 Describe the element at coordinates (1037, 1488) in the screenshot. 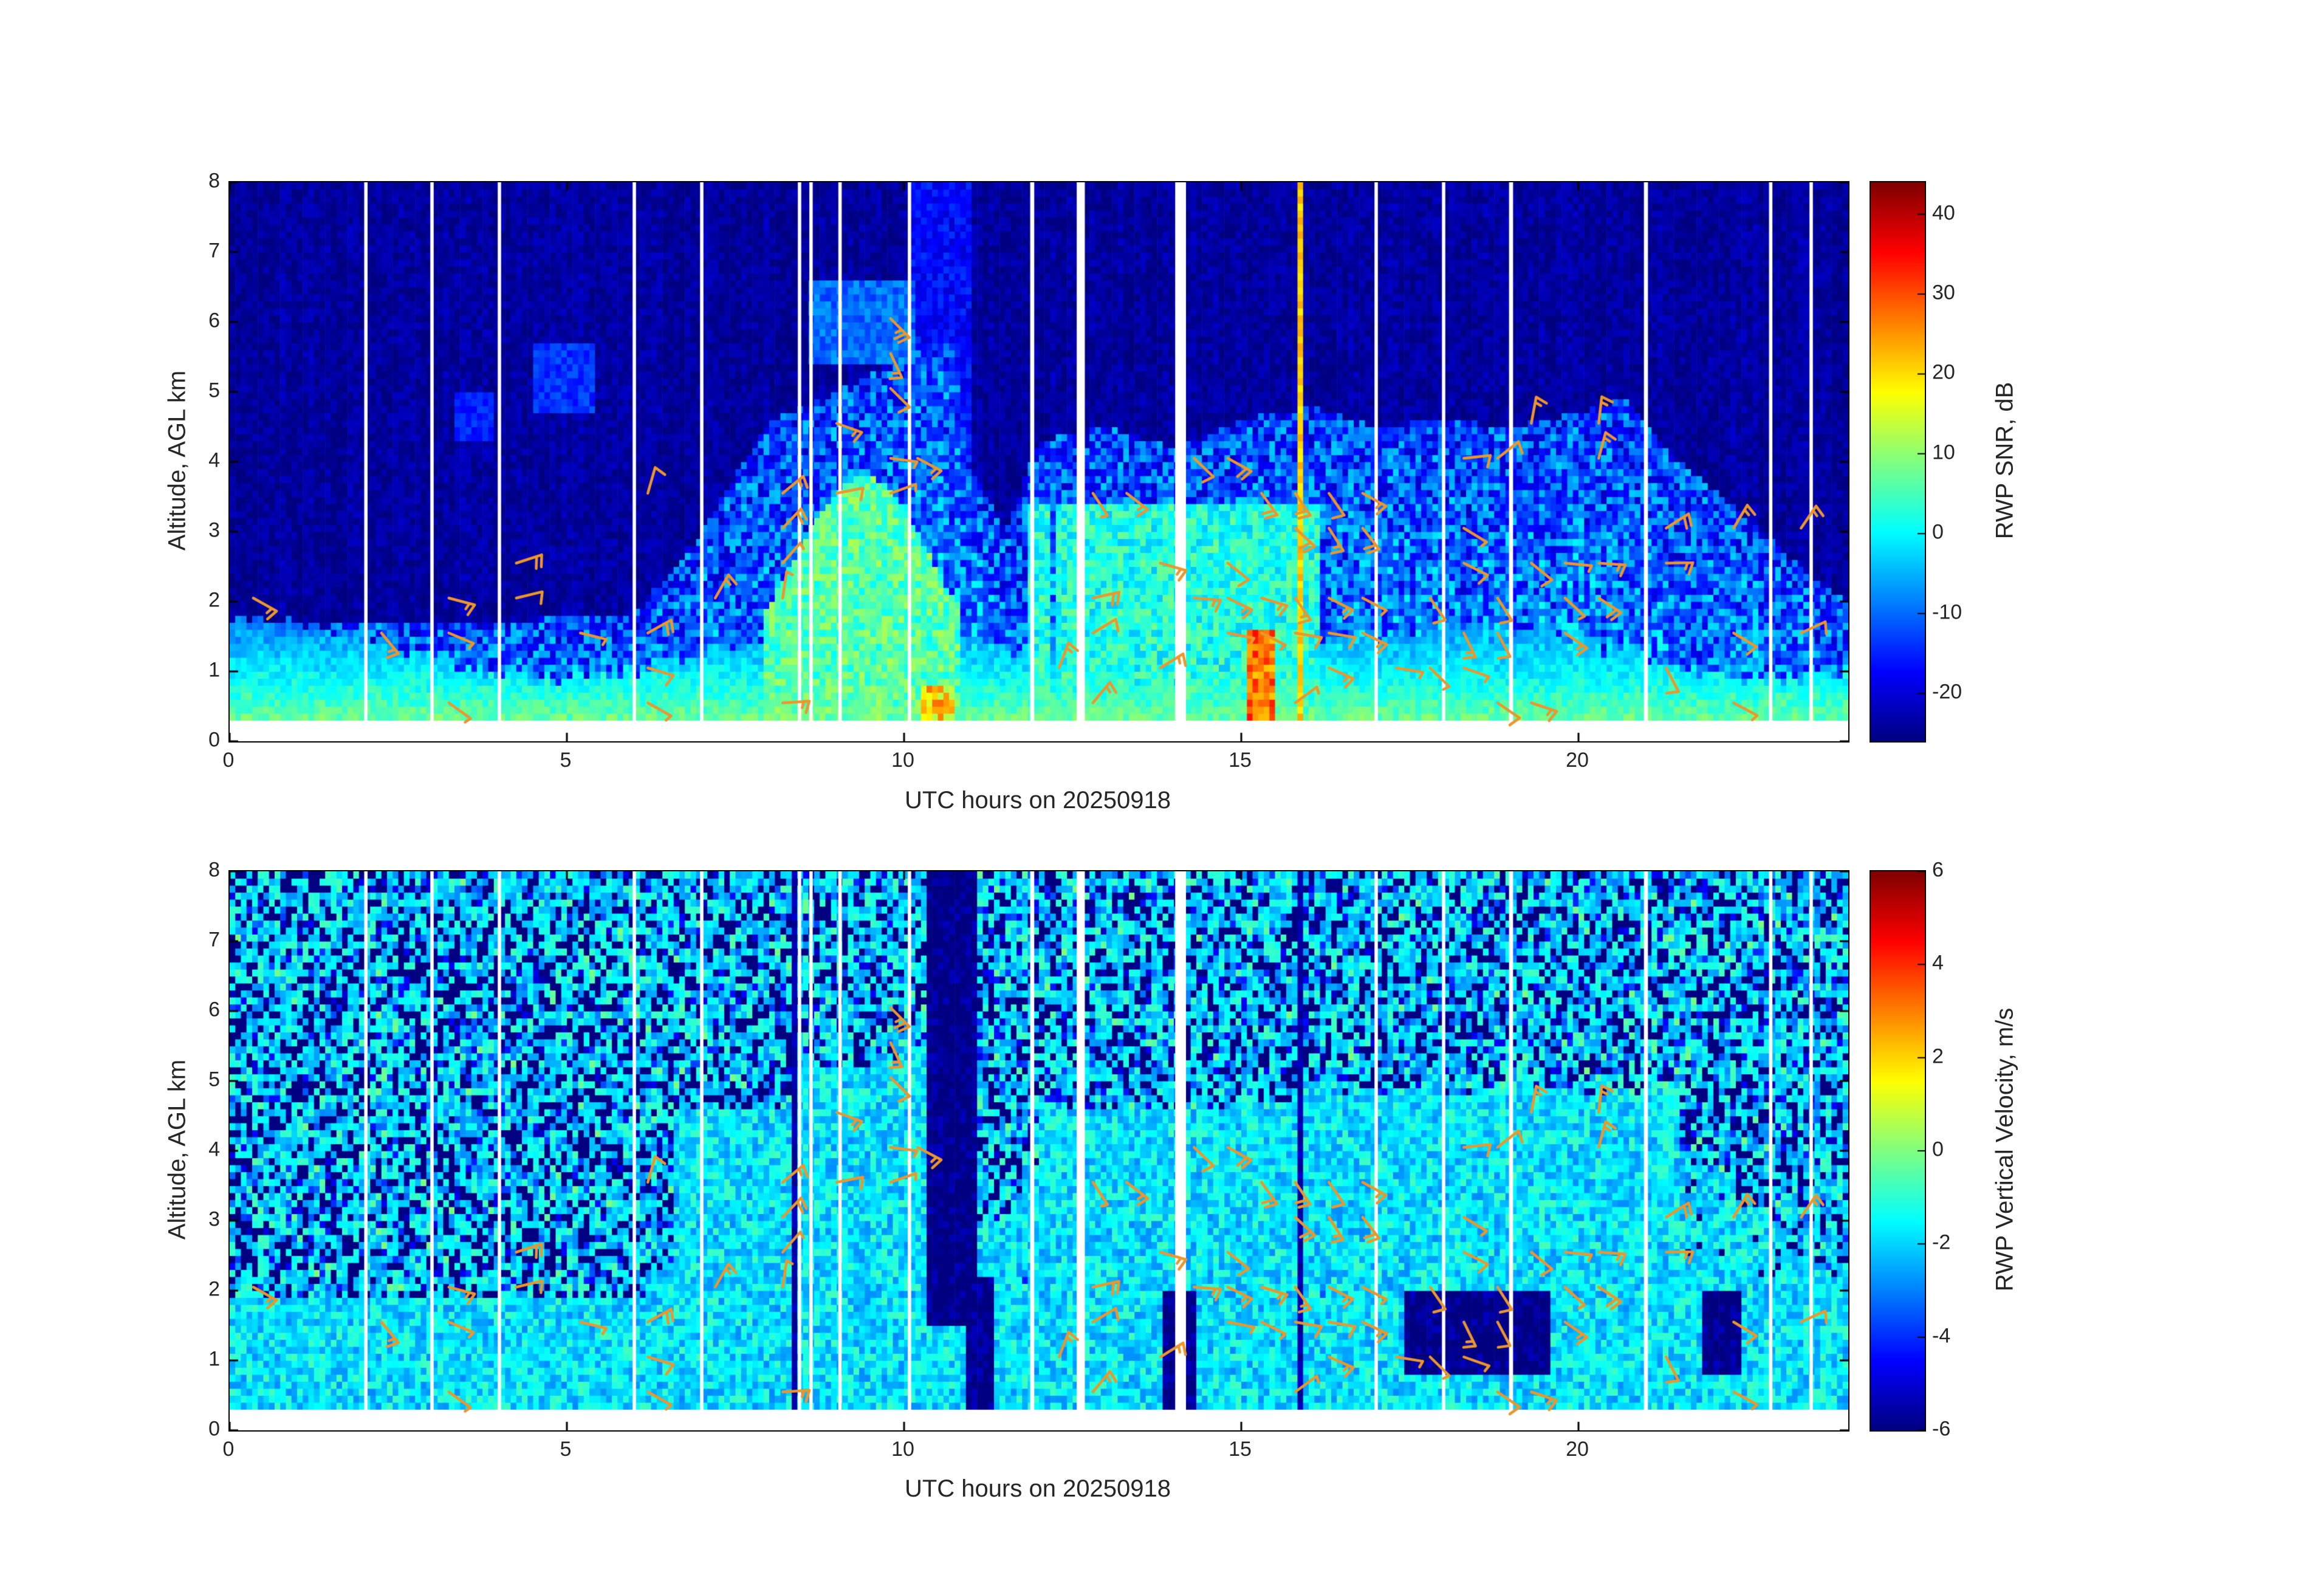

I see `xlabel-velocity: UTC hours on 20250918` at that location.